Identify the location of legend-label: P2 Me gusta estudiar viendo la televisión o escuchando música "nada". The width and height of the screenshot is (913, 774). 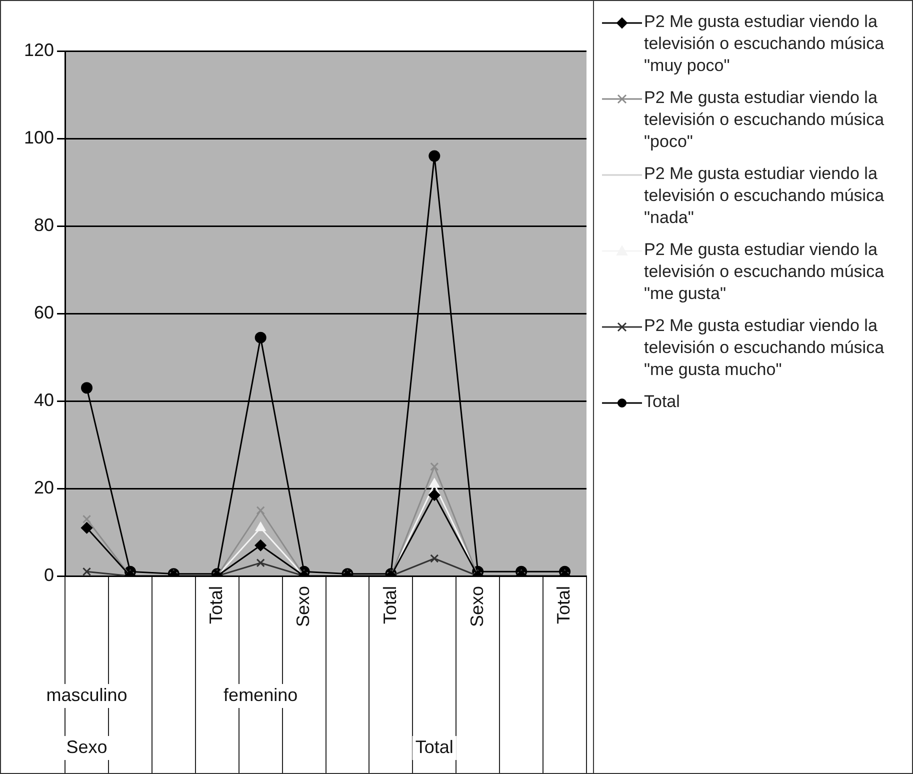
(765, 196).